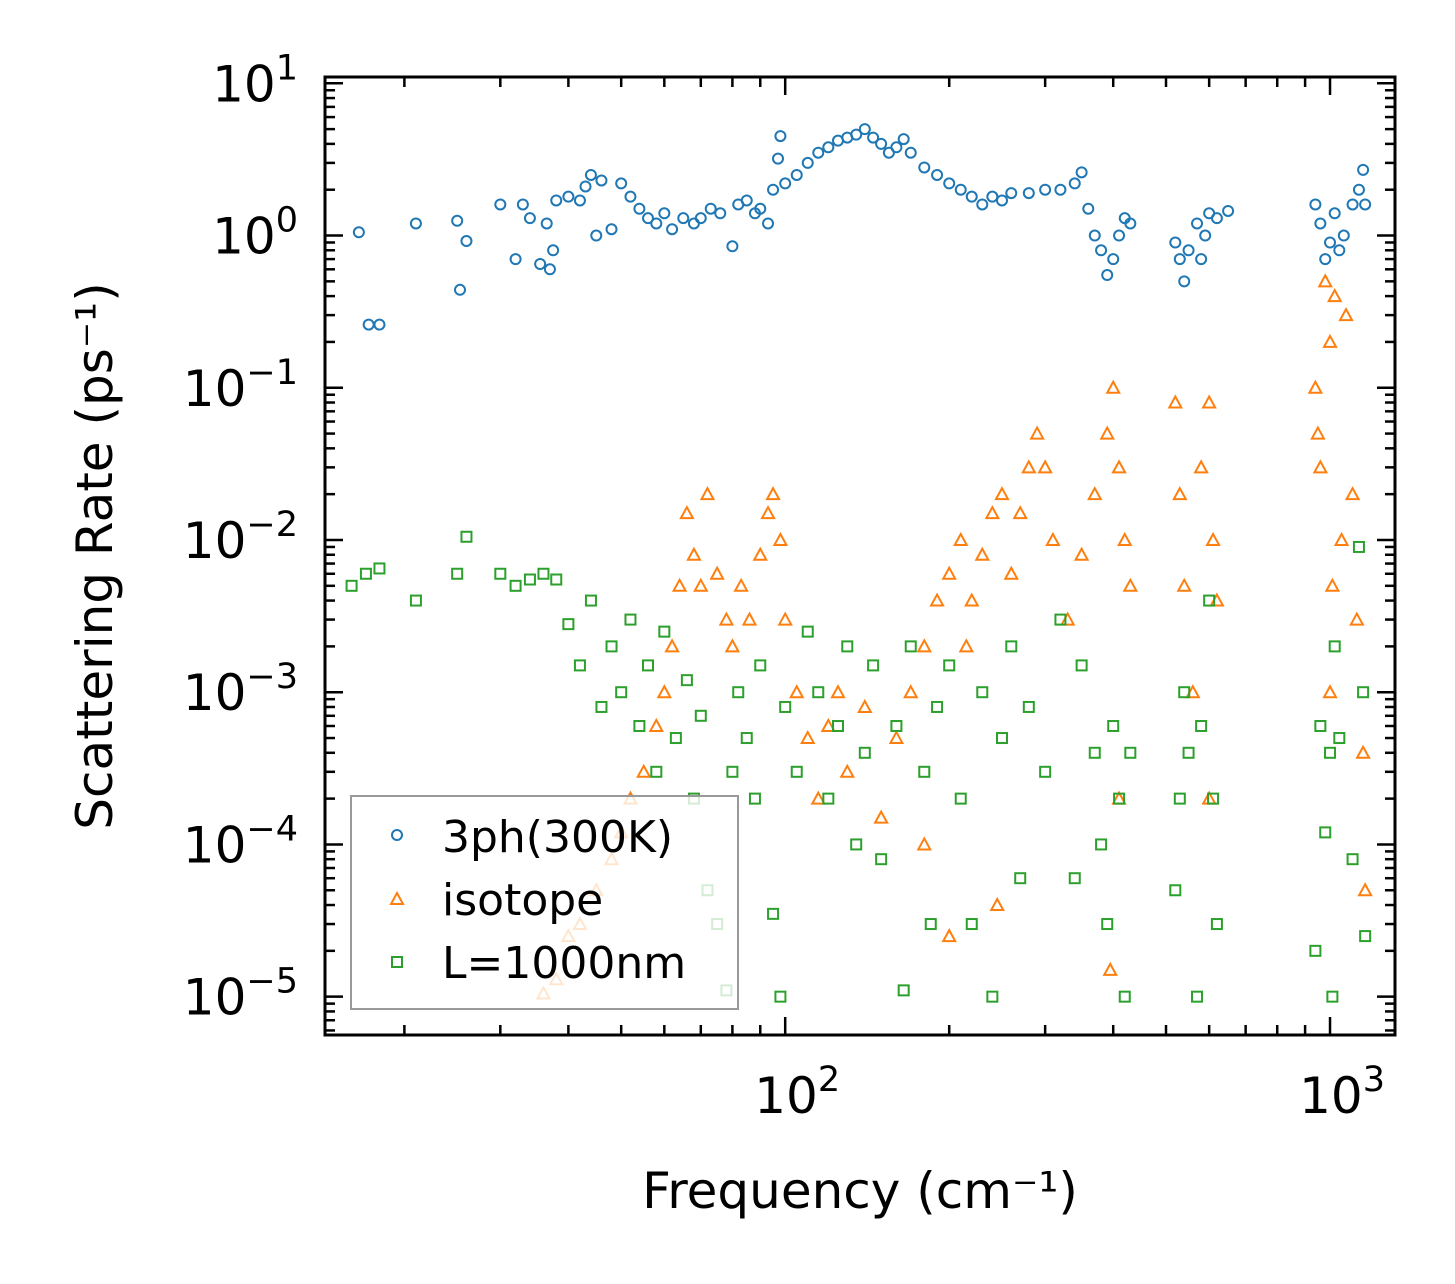  Describe the element at coordinates (1342, 1092) in the screenshot. I see `x-tick-label: 103` at that location.